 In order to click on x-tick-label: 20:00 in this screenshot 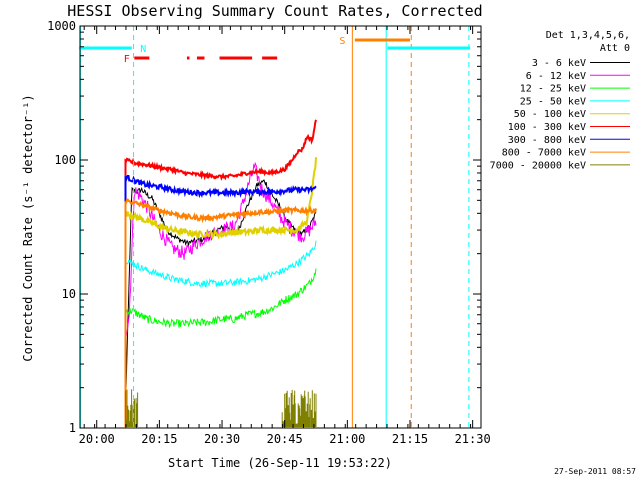, I will do `click(97, 439)`.